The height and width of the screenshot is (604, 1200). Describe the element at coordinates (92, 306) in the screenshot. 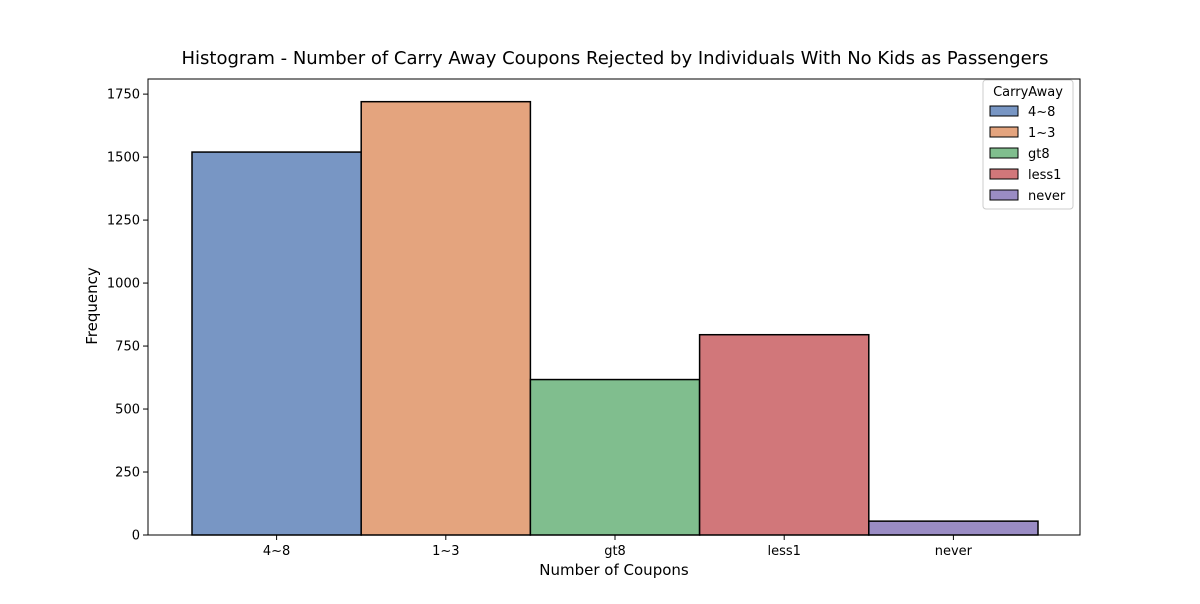

I see `y-axis-label: Frequency` at that location.